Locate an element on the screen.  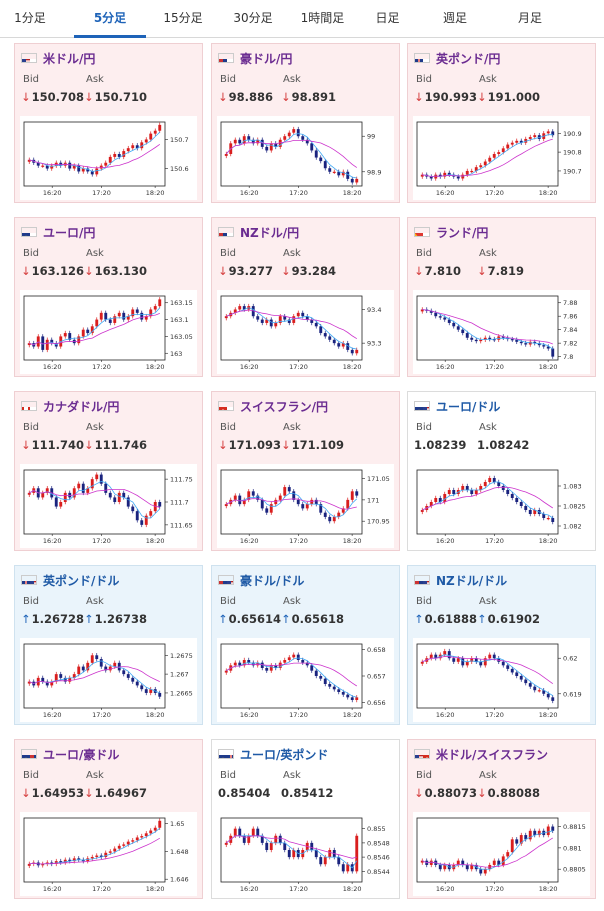
pair-name: 豪ドル/ドル is located at coordinates (272, 580).